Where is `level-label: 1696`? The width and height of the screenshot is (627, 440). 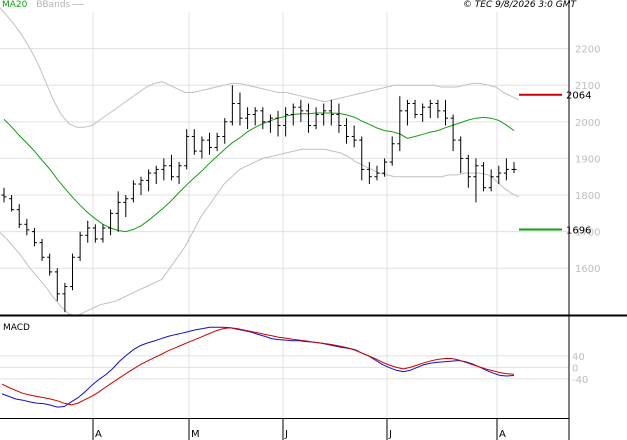
level-label: 1696 is located at coordinates (578, 230).